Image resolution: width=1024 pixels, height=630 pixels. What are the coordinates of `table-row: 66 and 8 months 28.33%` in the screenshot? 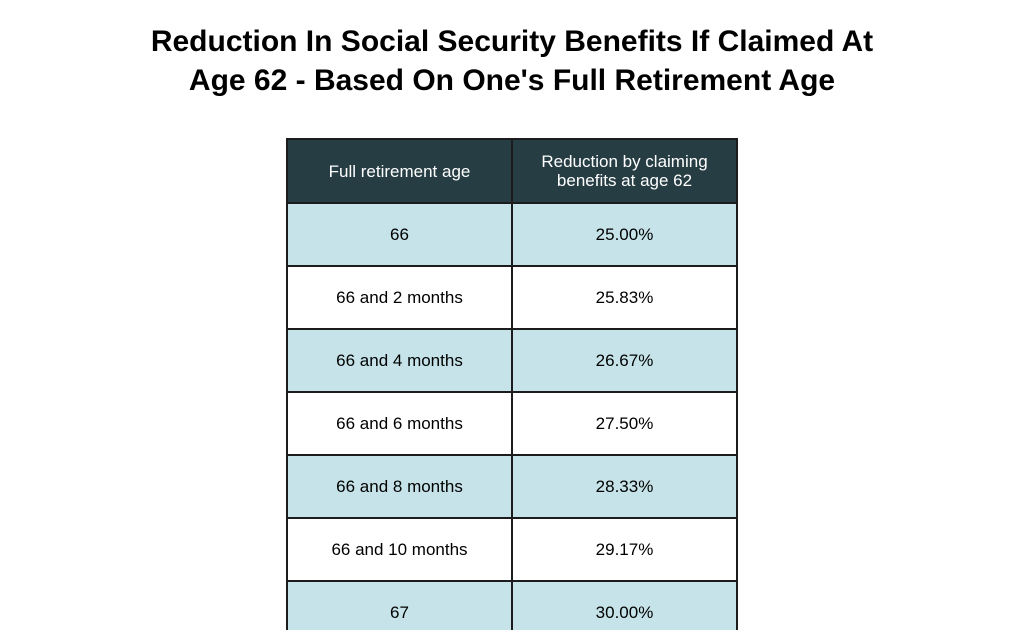 It's located at (512, 486).